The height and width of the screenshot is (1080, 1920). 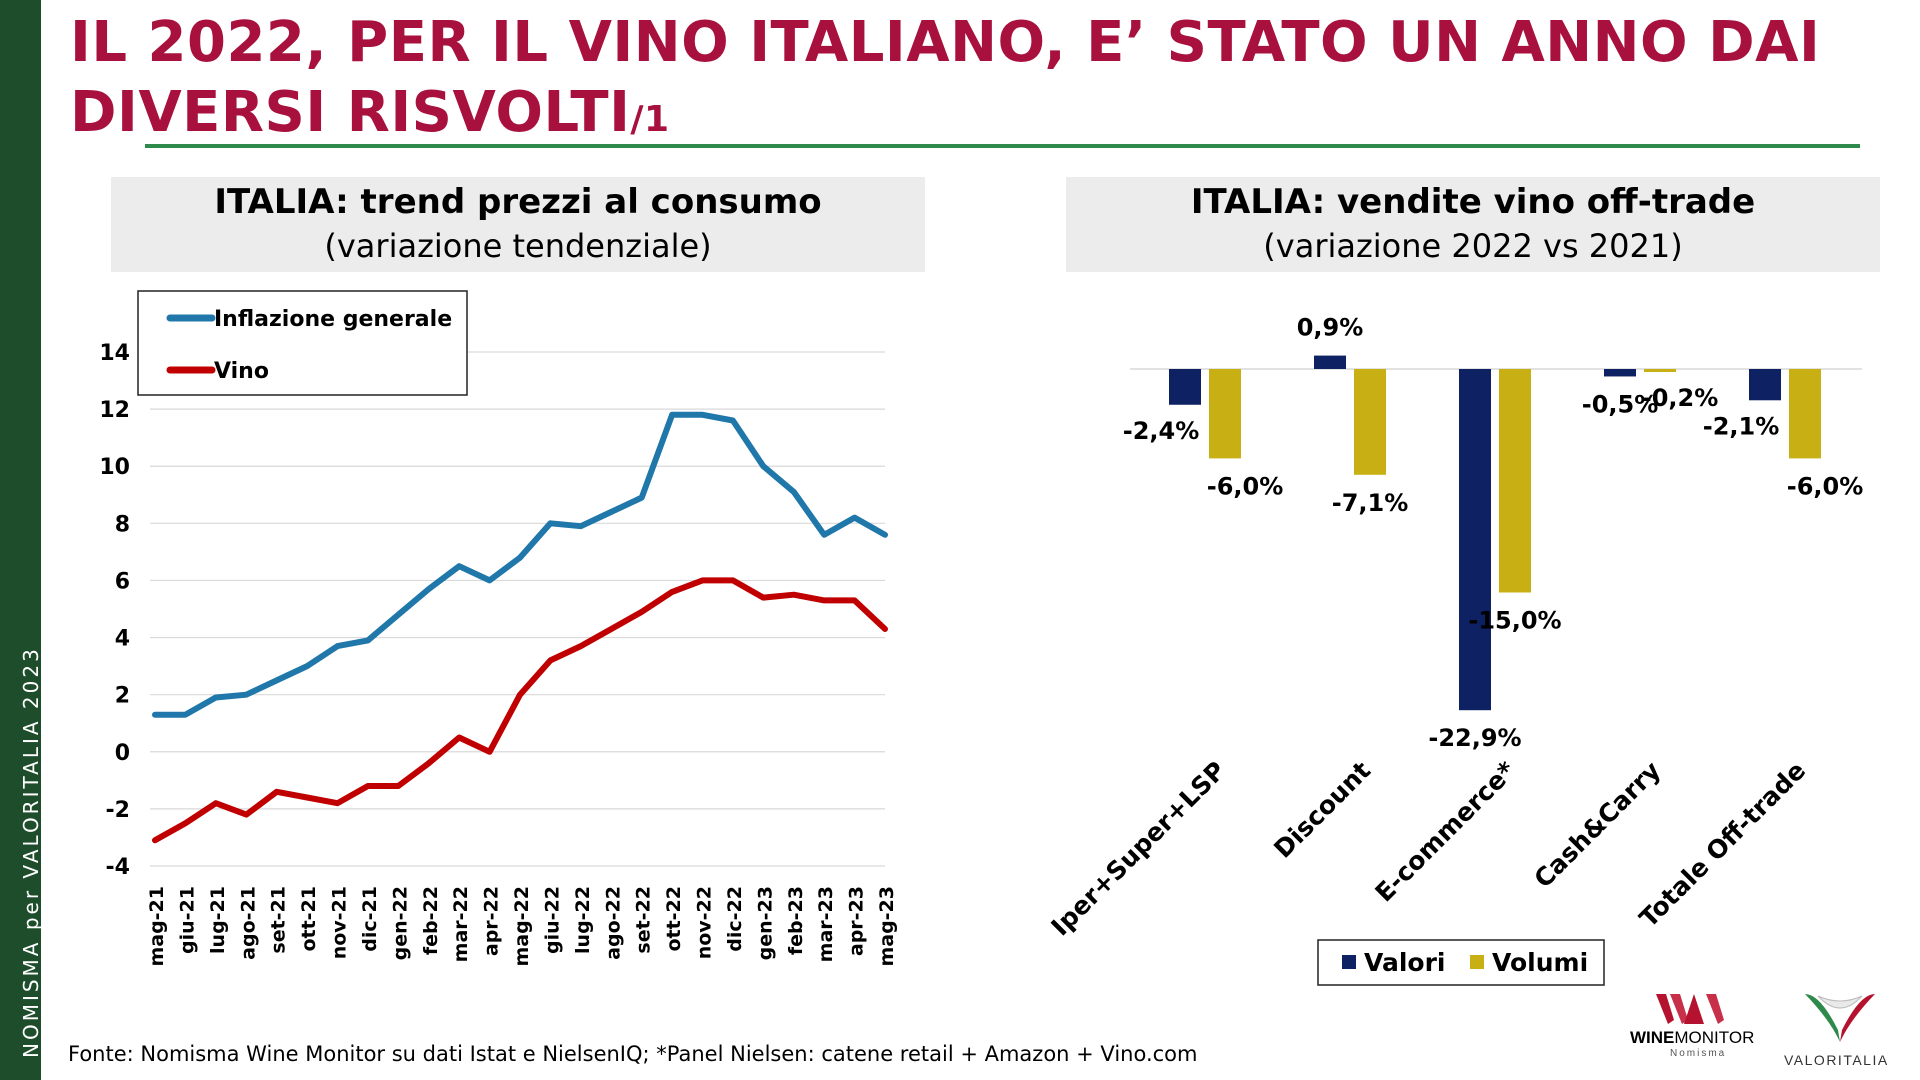 I want to click on x-tick-label: gen-23, so click(x=765, y=923).